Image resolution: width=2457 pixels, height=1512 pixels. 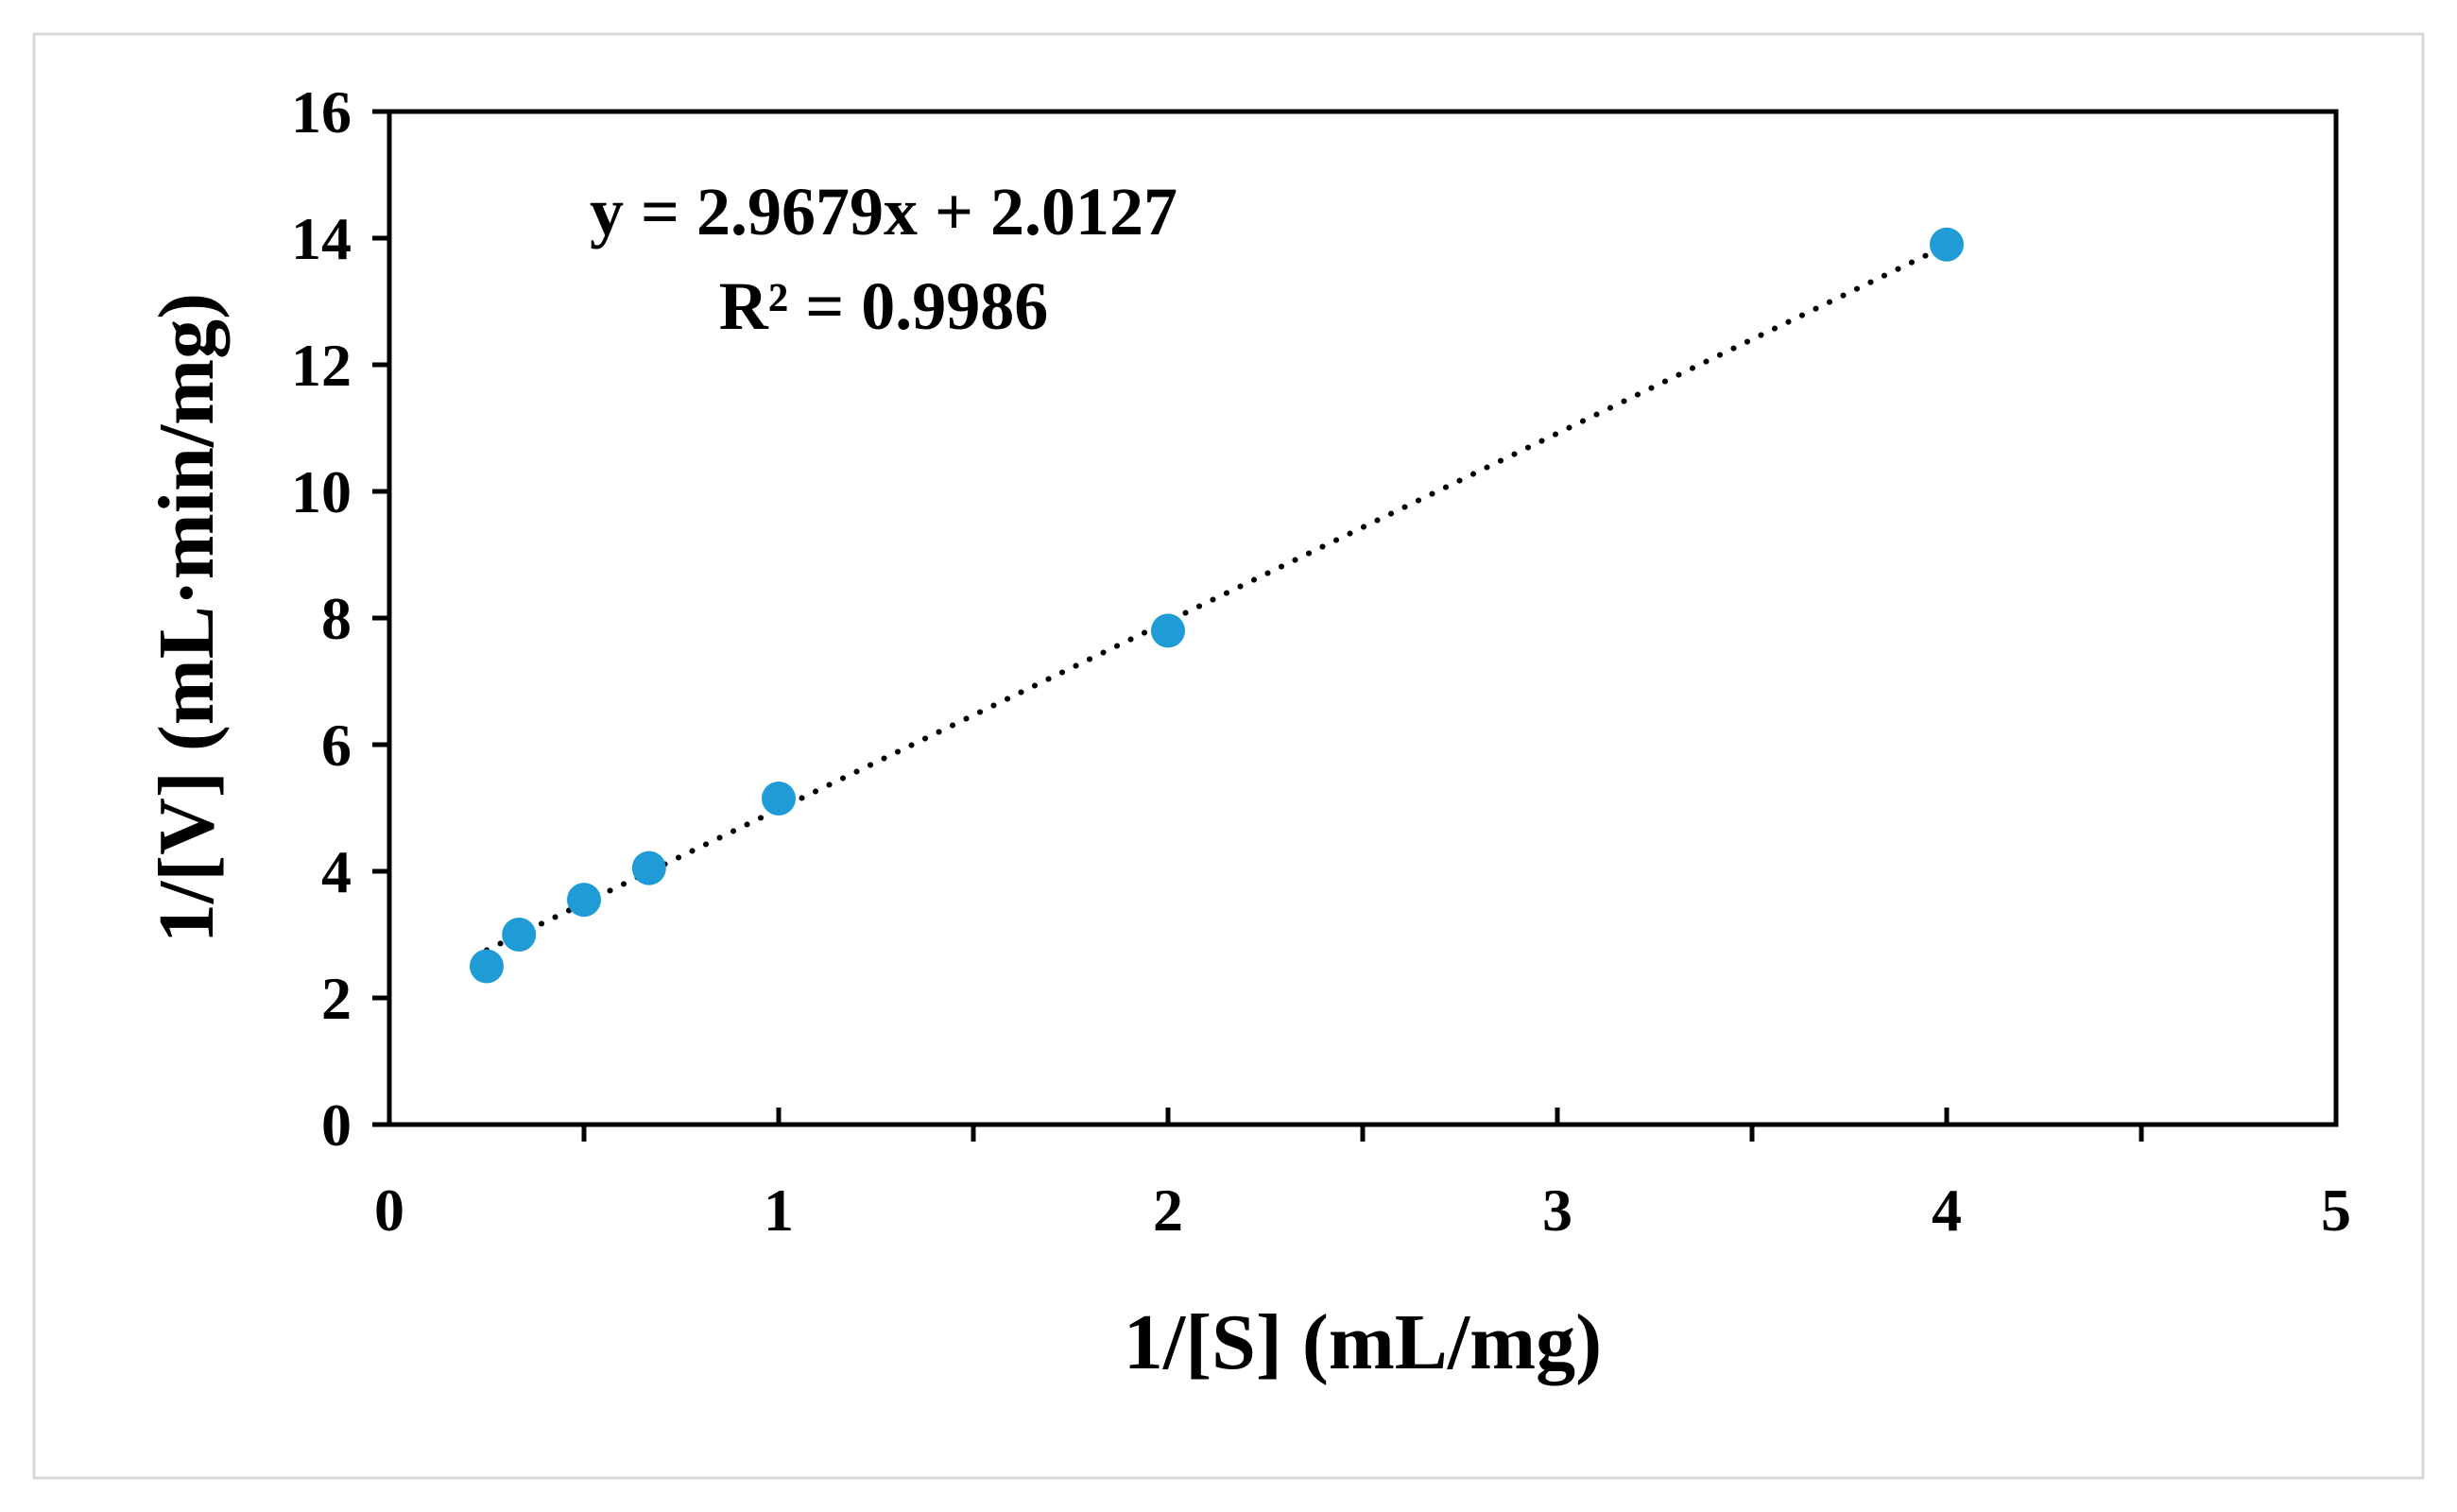 I want to click on y-axis-title: 1/[V] (mL·min/mg), so click(x=187, y=618).